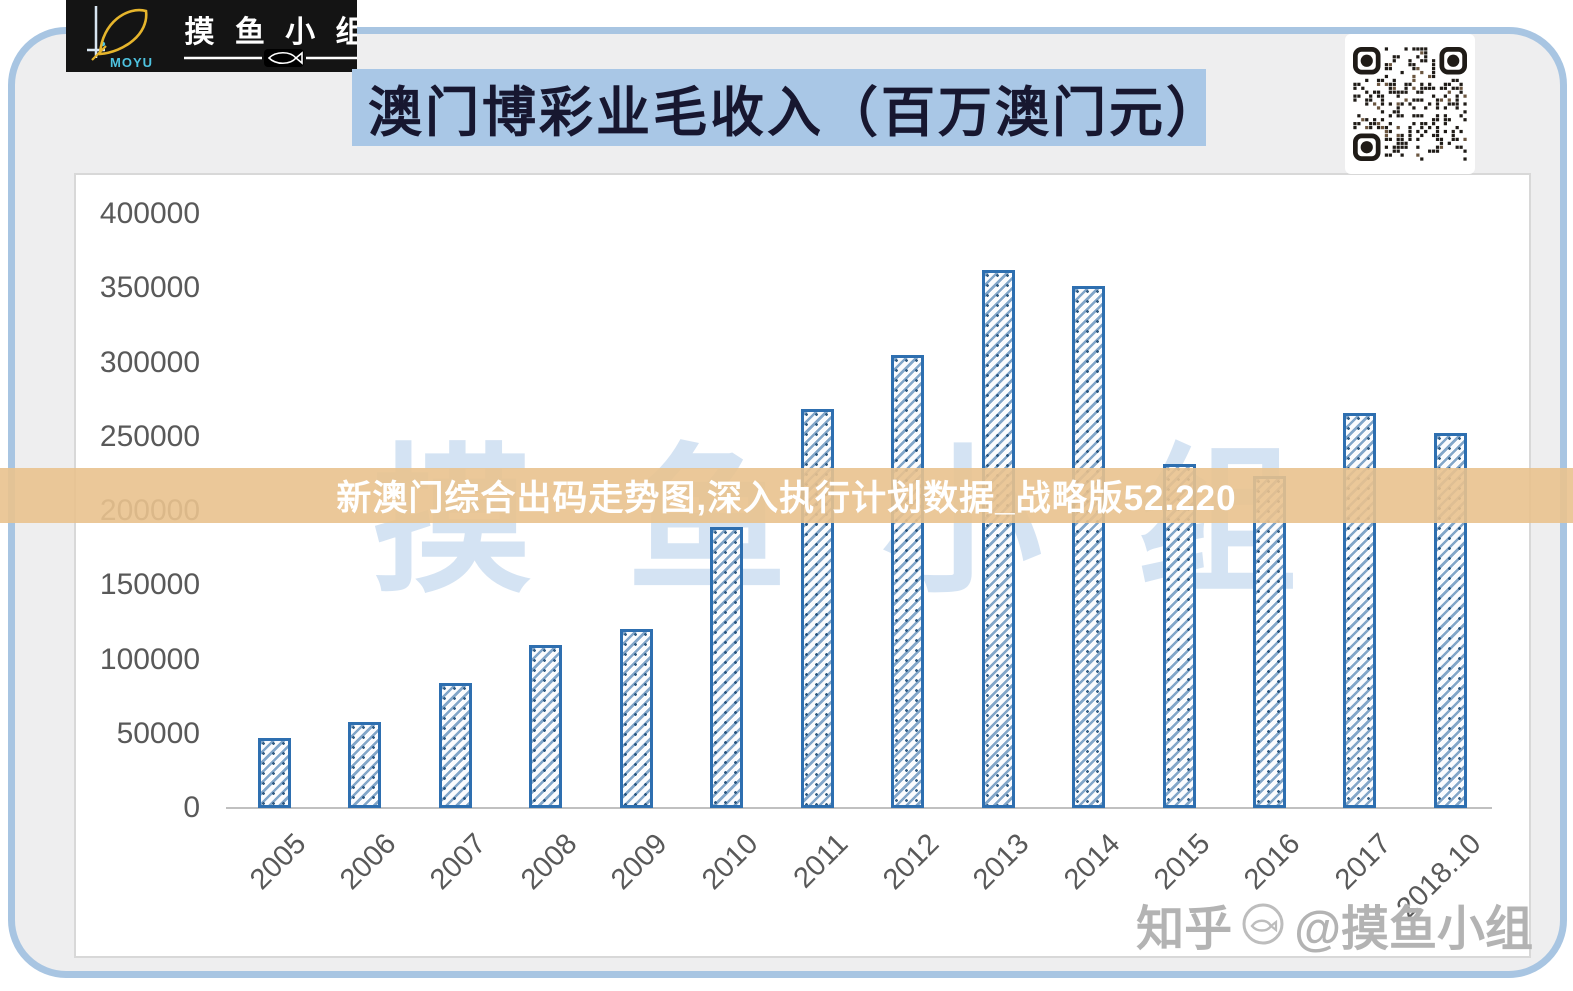 This screenshot has width=1573, height=991. Describe the element at coordinates (1089, 547) in the screenshot. I see `bar-2014` at that location.